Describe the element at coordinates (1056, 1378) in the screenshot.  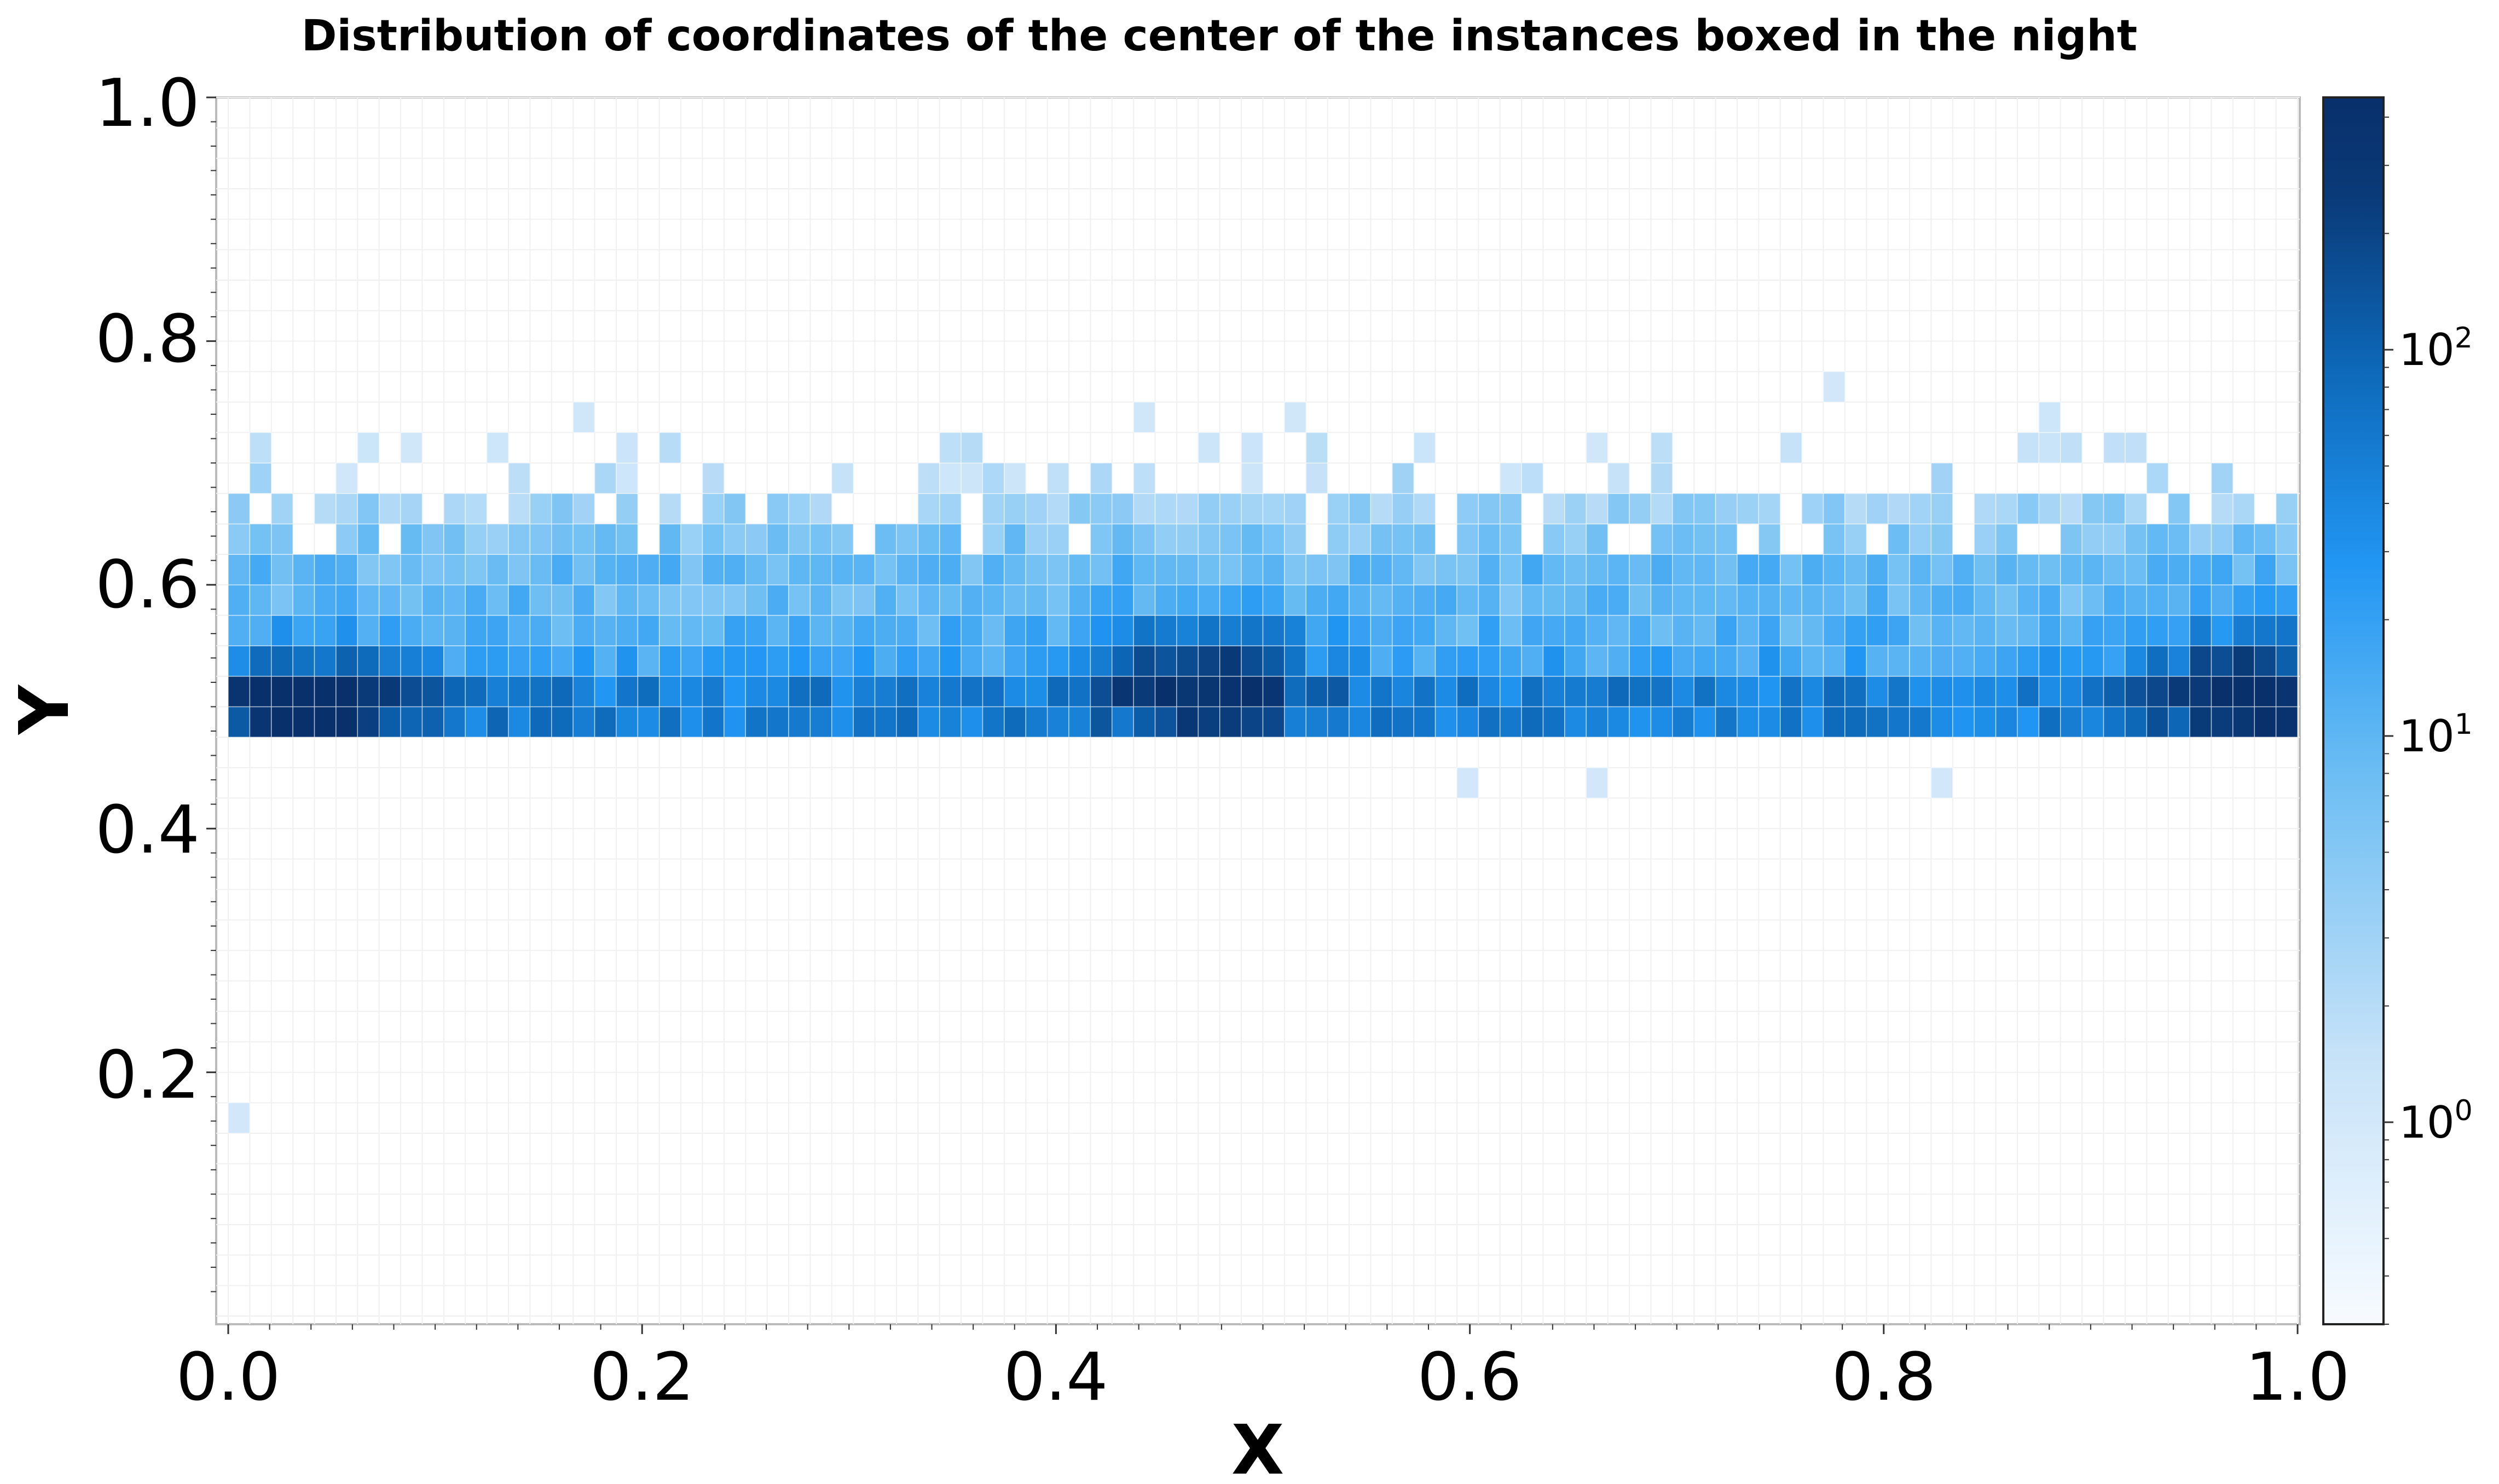
I see `x-tick-label: 0.4` at that location.